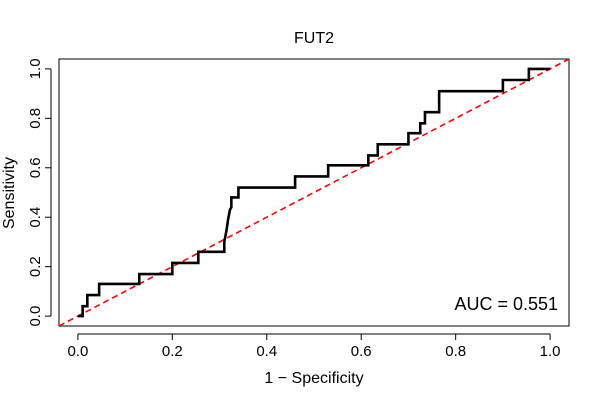 The width and height of the screenshot is (600, 400). I want to click on y-axis-label: Sensitivity, so click(9, 193).